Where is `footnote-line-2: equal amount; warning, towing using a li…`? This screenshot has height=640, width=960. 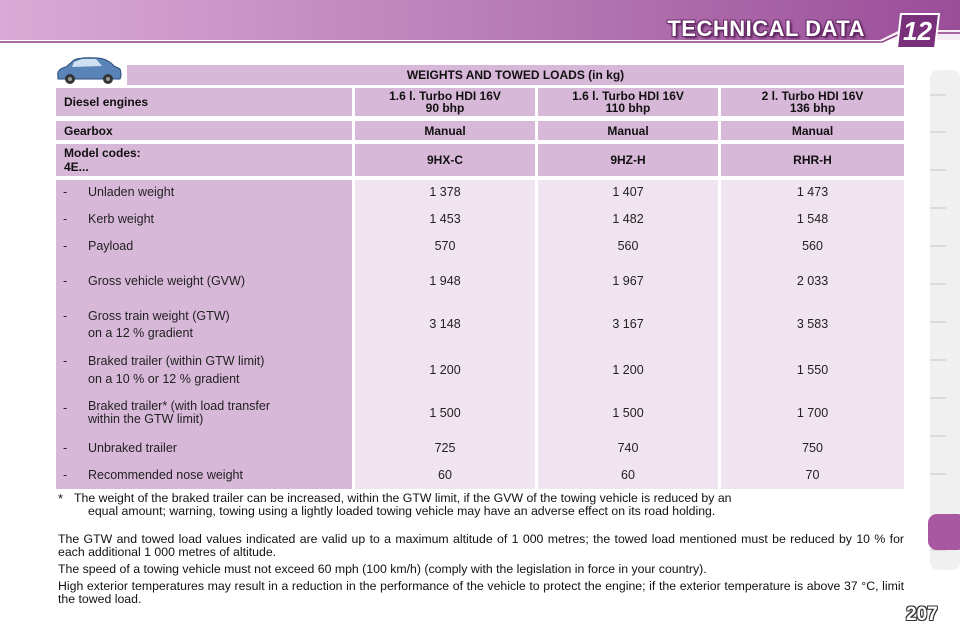 footnote-line-2: equal amount; warning, towing using a li… is located at coordinates (402, 511).